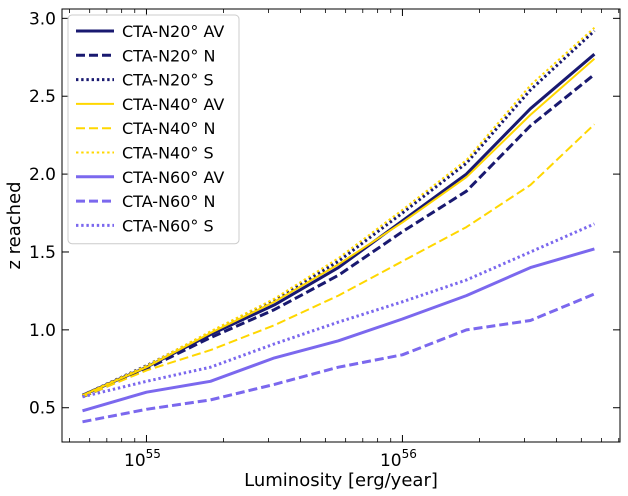 This screenshot has height=496, width=628. I want to click on legend-box, so click(153, 129).